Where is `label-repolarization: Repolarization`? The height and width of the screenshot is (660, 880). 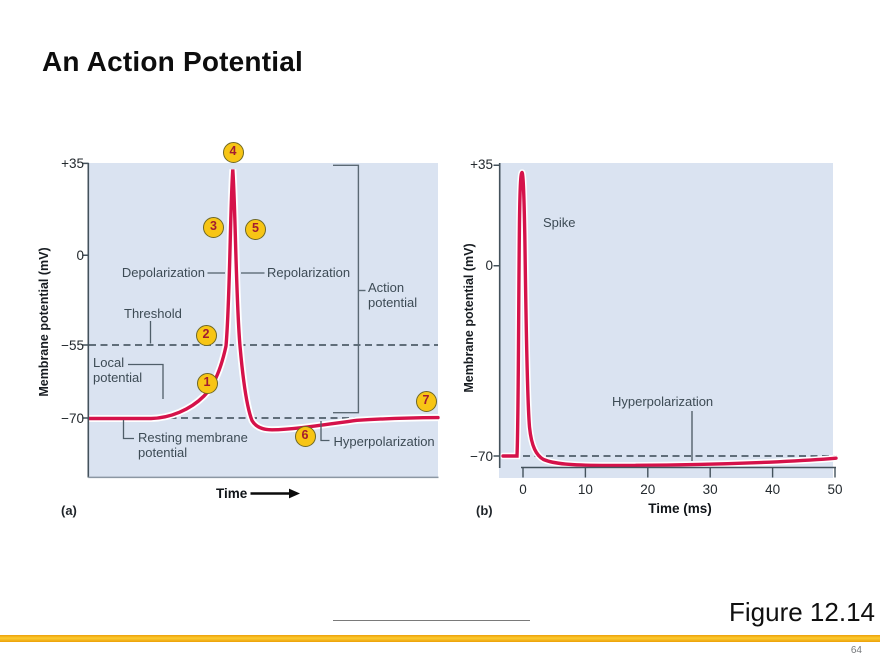 label-repolarization: Repolarization is located at coordinates (309, 272).